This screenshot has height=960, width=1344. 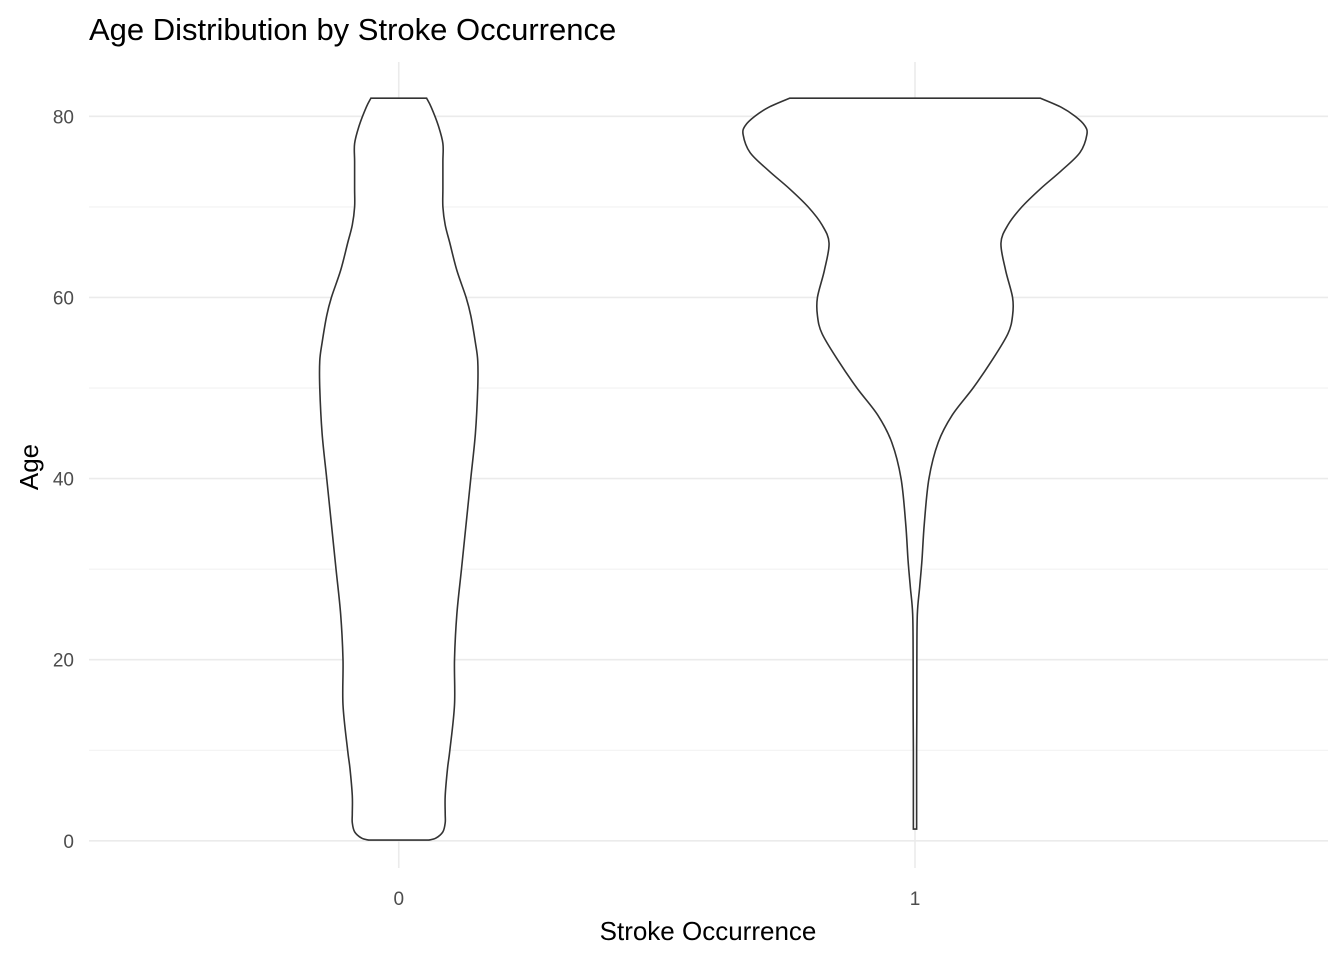 What do you see at coordinates (352, 29) in the screenshot?
I see `chart-title: Age Distribution by Stroke Occurrence` at bounding box center [352, 29].